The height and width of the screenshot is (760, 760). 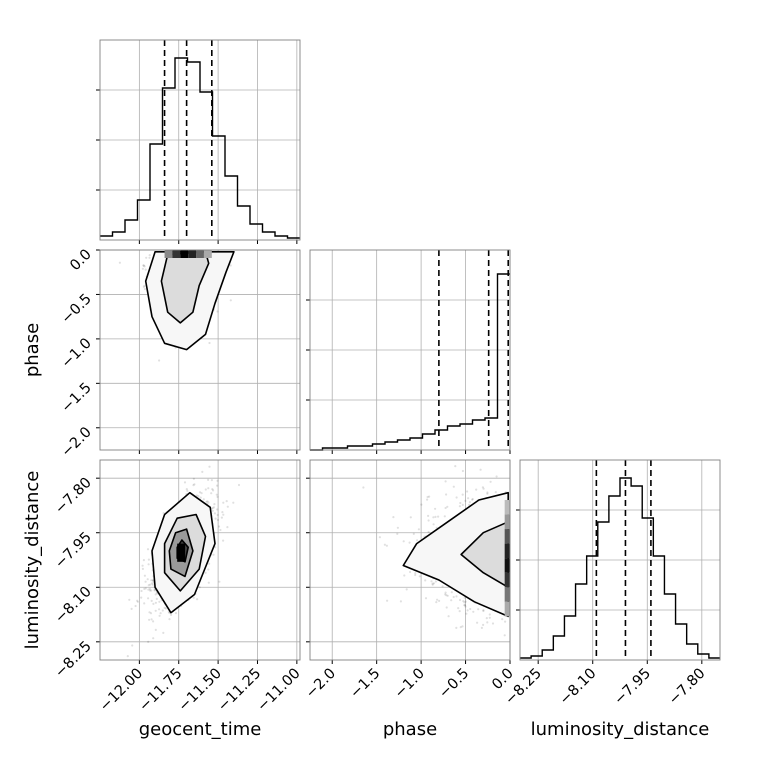 What do you see at coordinates (121, 690) in the screenshot?
I see `luminosity_distance-vs-geocent_time-xtick-label-0: −12.00` at bounding box center [121, 690].